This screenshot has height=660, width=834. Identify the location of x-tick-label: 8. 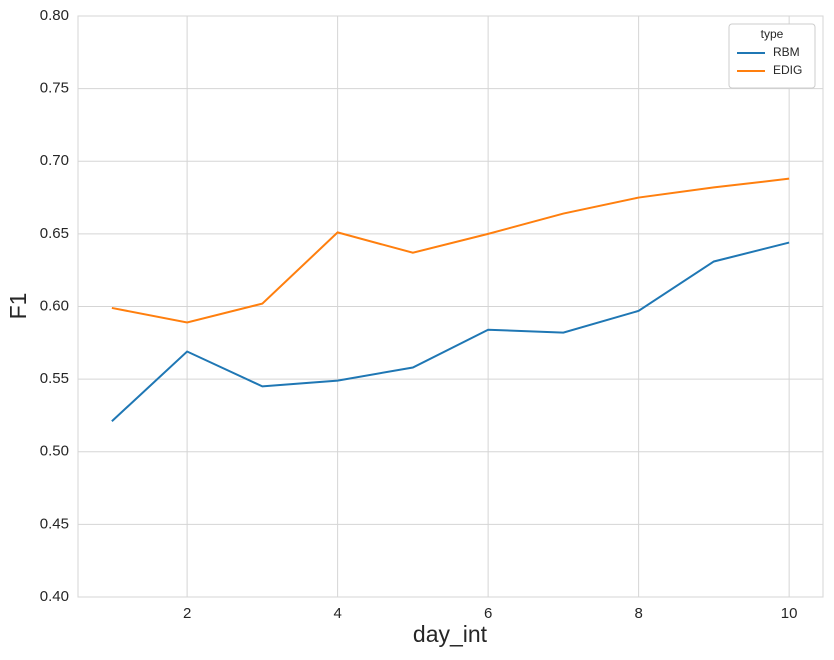
(638, 613).